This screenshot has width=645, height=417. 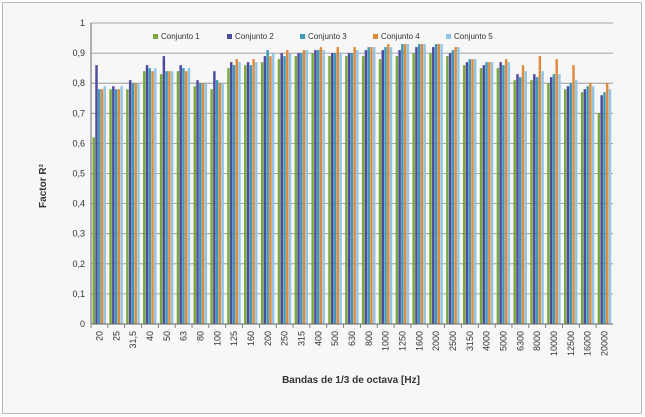 What do you see at coordinates (301, 338) in the screenshot?
I see `x-tick-label: 315` at bounding box center [301, 338].